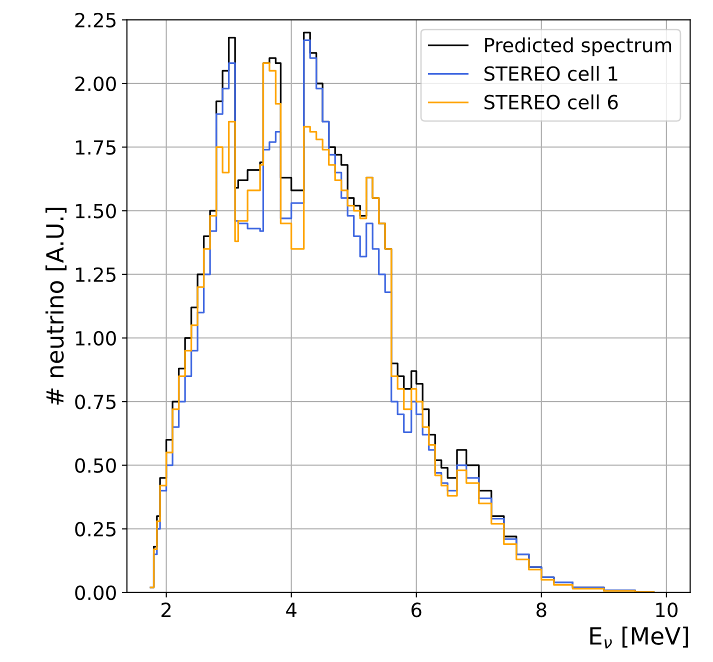 The width and height of the screenshot is (713, 662). What do you see at coordinates (417, 610) in the screenshot?
I see `x-tick-label: 6` at bounding box center [417, 610].